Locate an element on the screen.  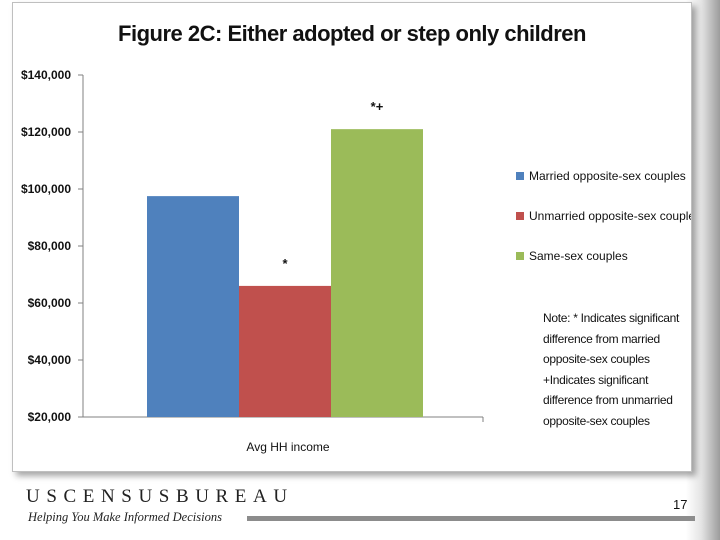
y-tick-label: $140,000 is located at coordinates (46, 75).